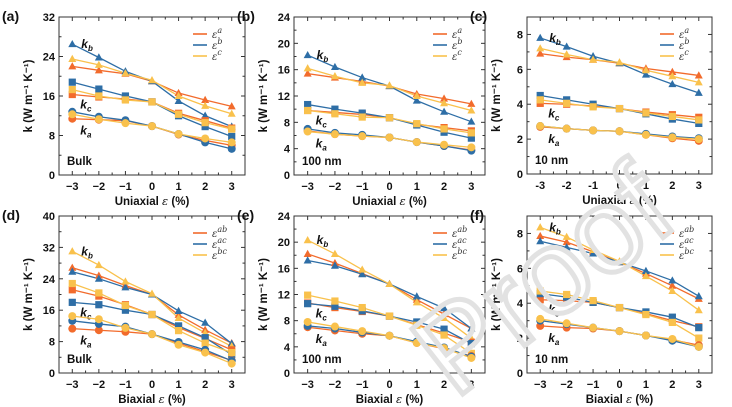  I want to click on legend-entry: εa, so click(457, 33).